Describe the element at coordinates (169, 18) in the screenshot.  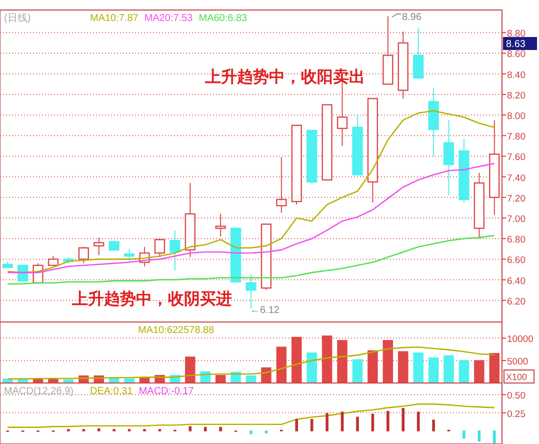
I see `text: MA20:7.53` at that location.